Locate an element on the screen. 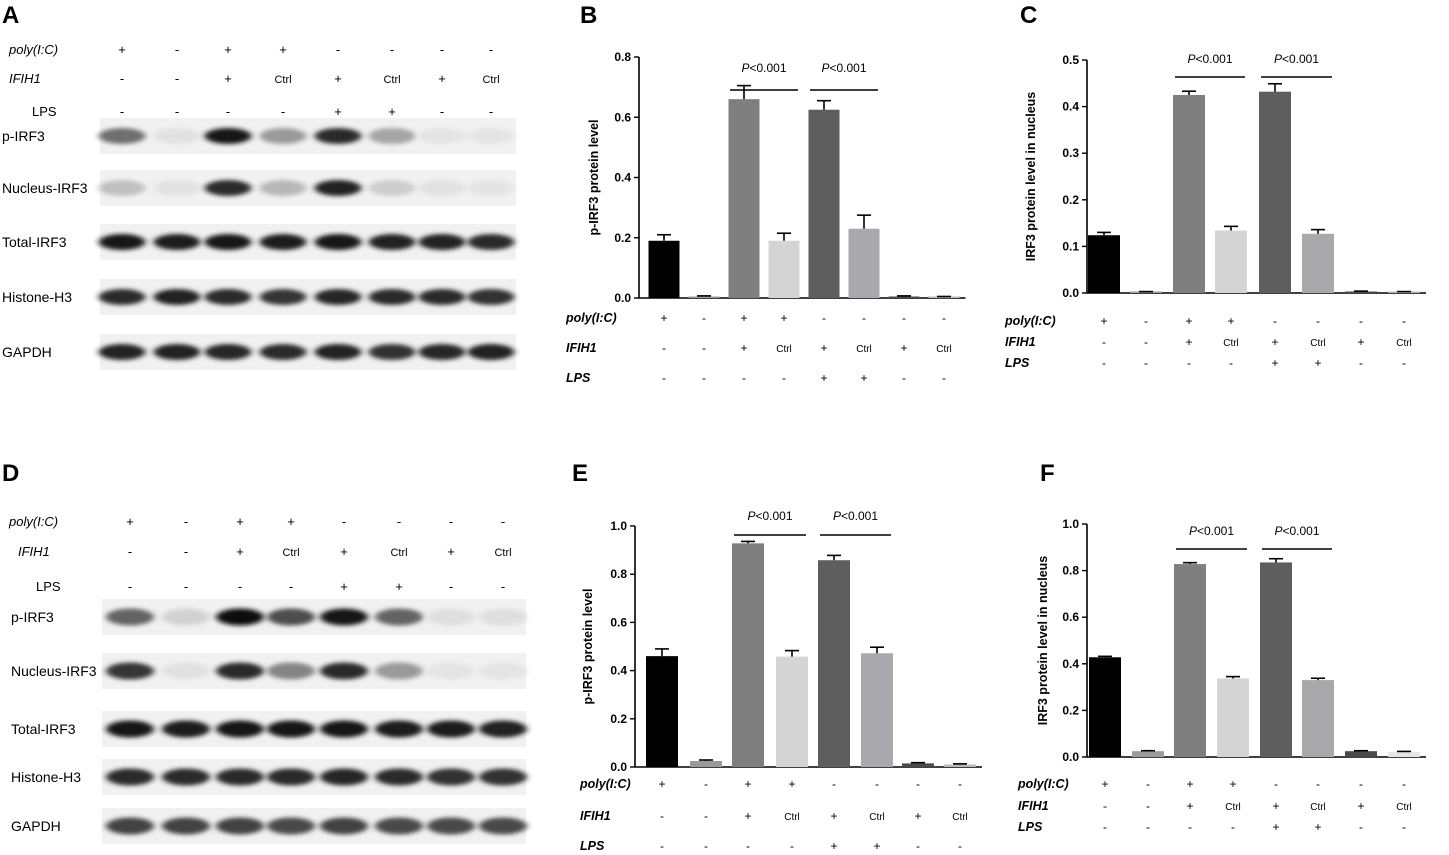  p-value: <0.001 is located at coordinates (1300, 531).